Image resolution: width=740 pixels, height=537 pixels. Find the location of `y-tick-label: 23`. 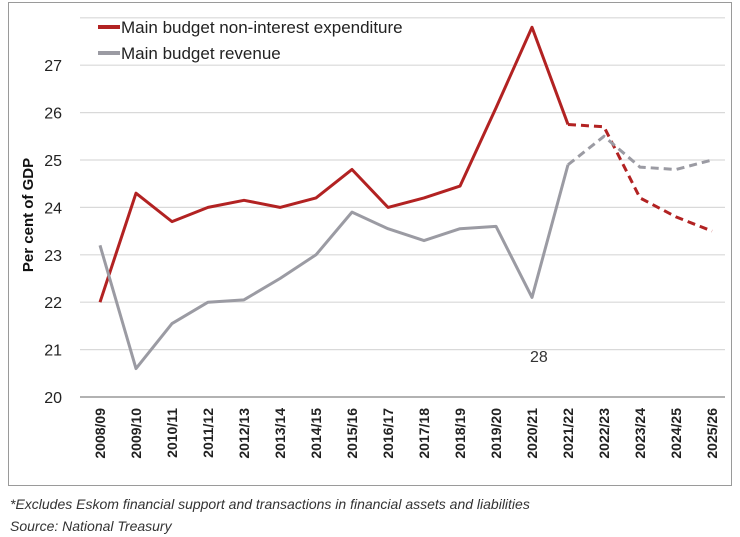

y-tick-label: 23 is located at coordinates (53, 256).